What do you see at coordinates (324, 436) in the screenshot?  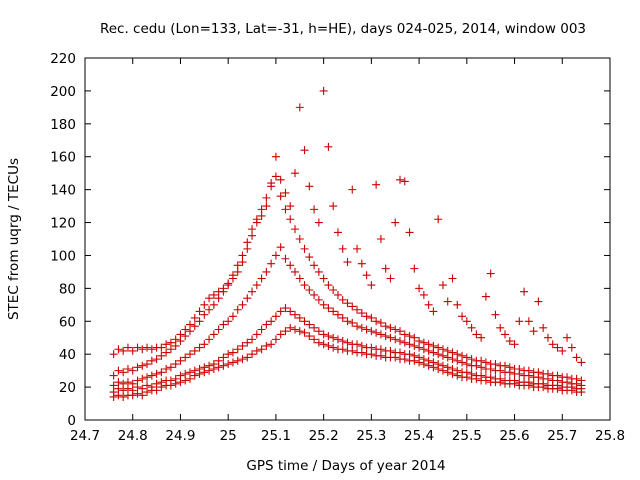 I see `x-tick-label: 25.2` at bounding box center [324, 436].